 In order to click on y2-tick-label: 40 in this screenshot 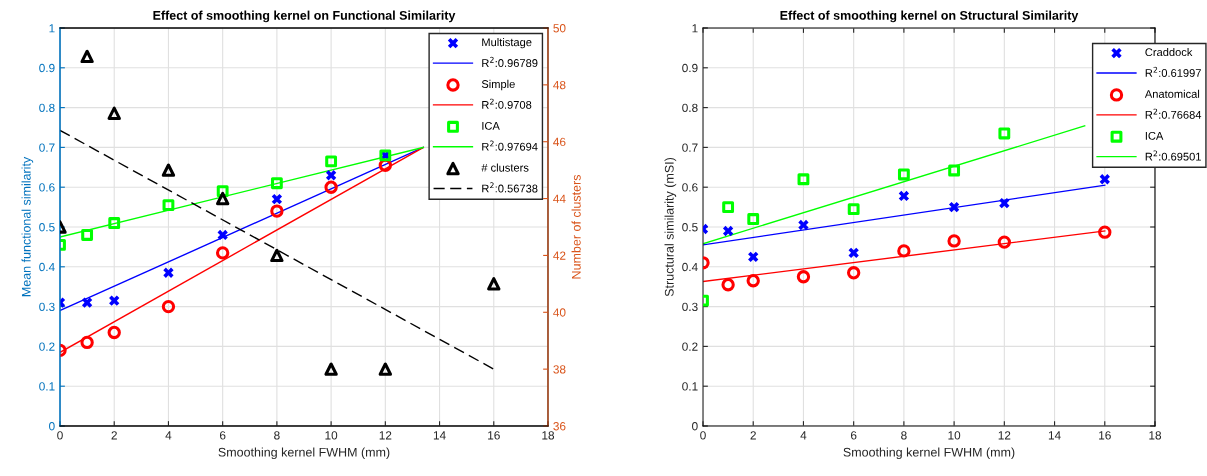, I will do `click(559, 312)`.